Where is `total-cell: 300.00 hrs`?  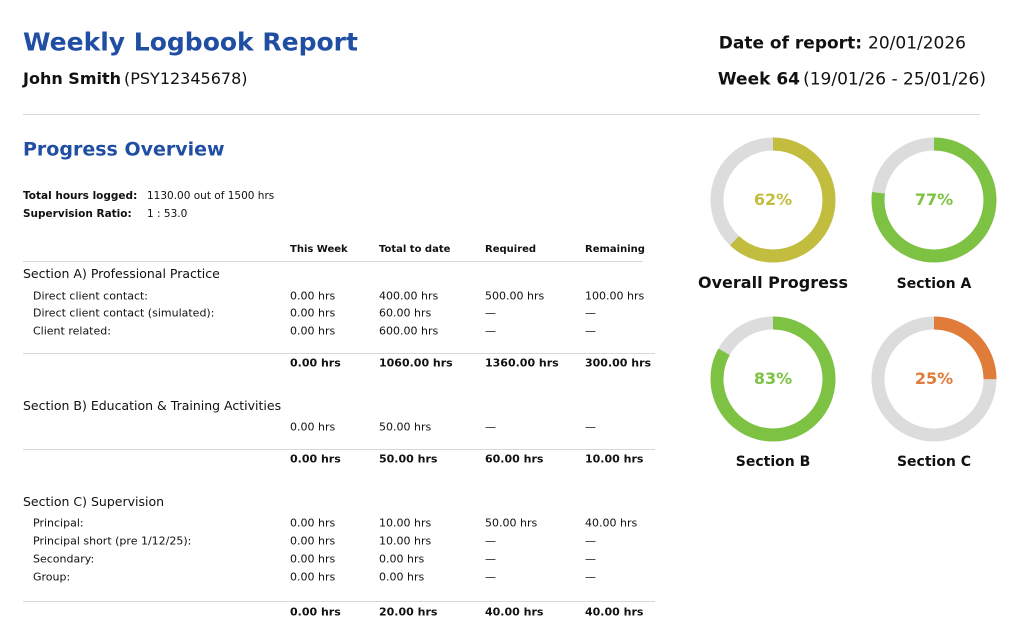 total-cell: 300.00 hrs is located at coordinates (618, 363).